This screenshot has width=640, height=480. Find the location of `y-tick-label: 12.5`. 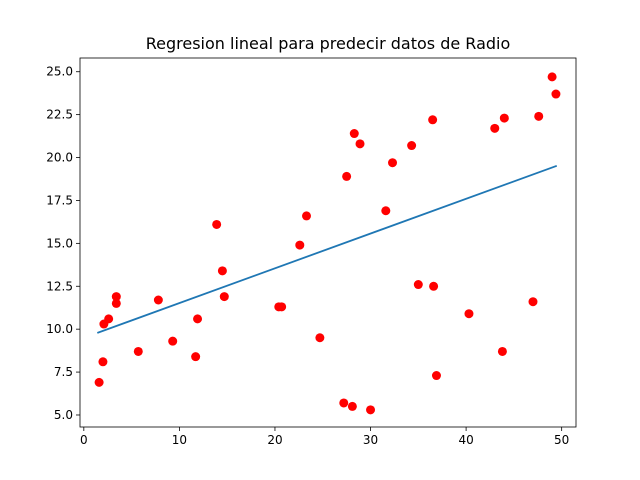

y-tick-label: 12.5 is located at coordinates (59, 286).